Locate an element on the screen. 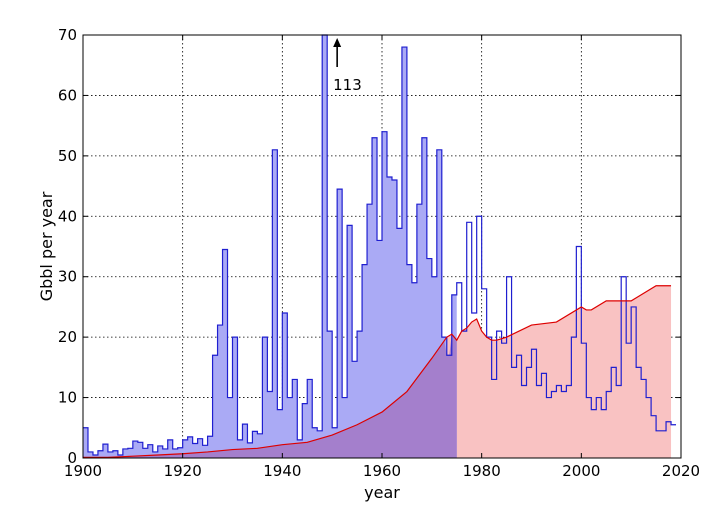 The image size is (704, 526). y-tick-label: 40 is located at coordinates (67, 216).